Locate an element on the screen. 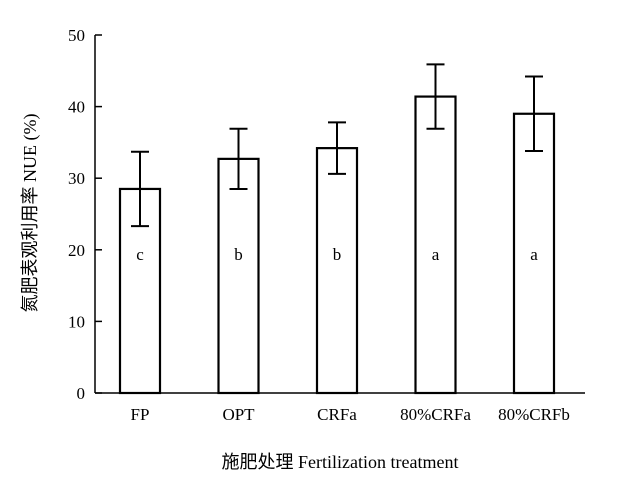  y-tick-label: 20 is located at coordinates (76, 250).